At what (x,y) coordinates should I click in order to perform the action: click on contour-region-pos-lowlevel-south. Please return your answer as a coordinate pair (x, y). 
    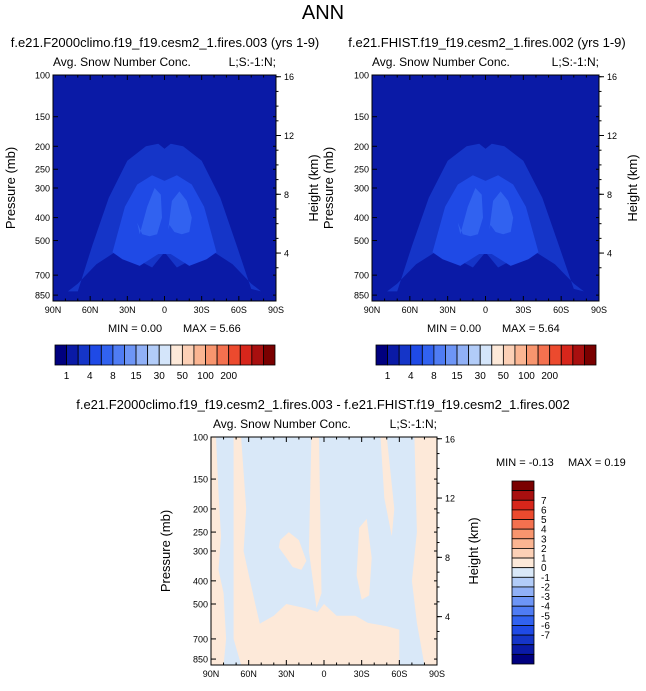
    Looking at the image, I should click on (323, 634).